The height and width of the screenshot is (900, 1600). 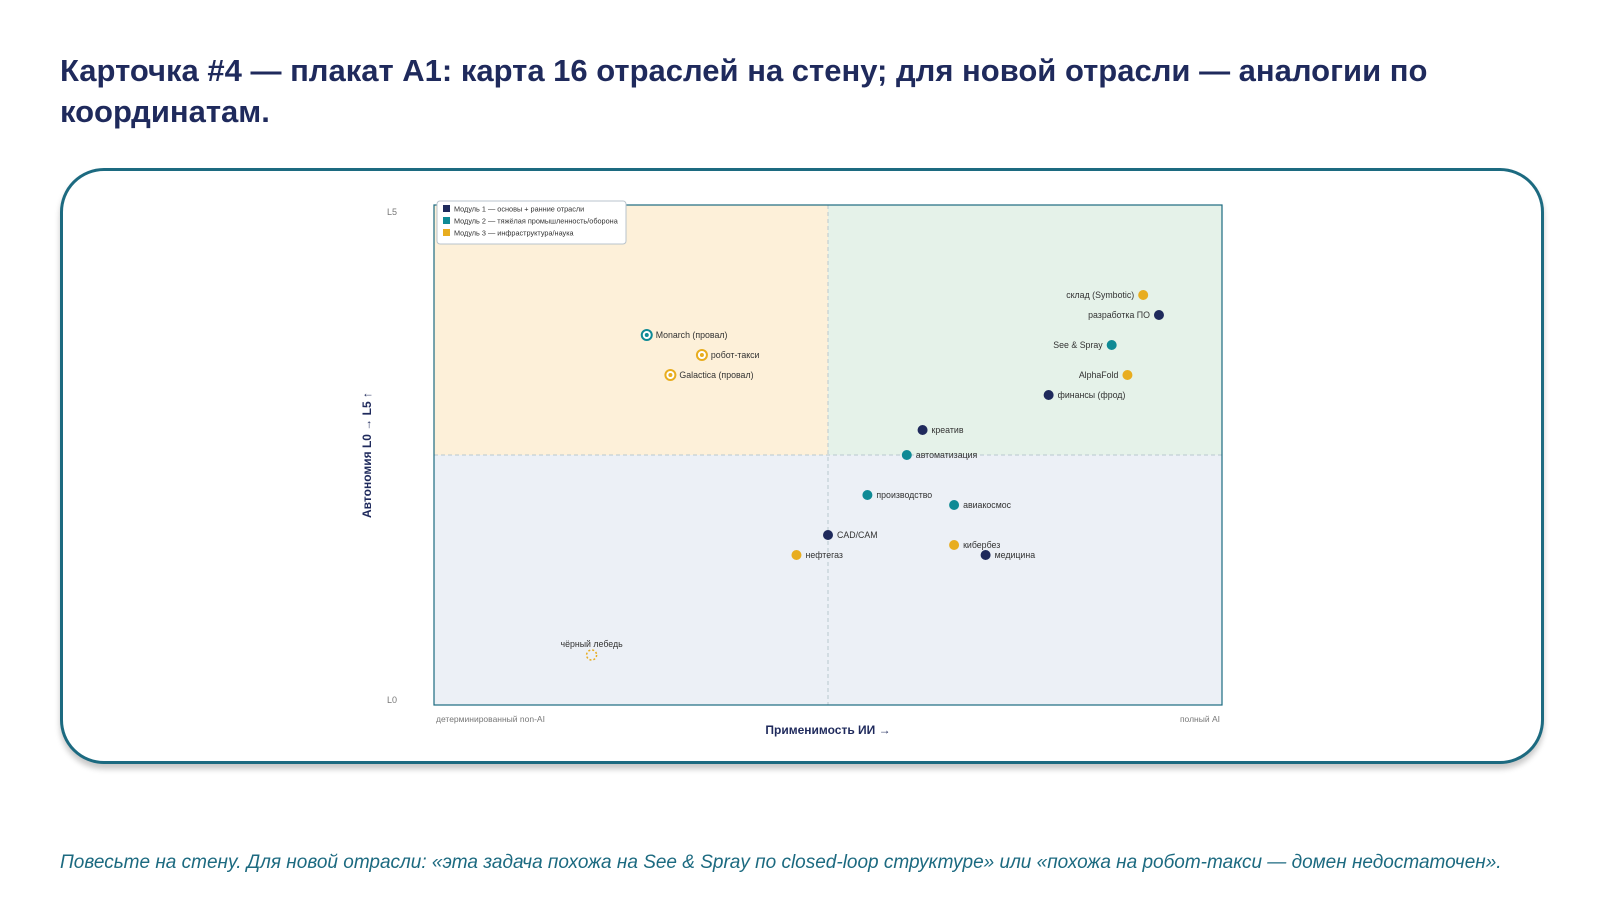 What do you see at coordinates (981, 545) in the screenshot?
I see `point-11-label: кибербез` at bounding box center [981, 545].